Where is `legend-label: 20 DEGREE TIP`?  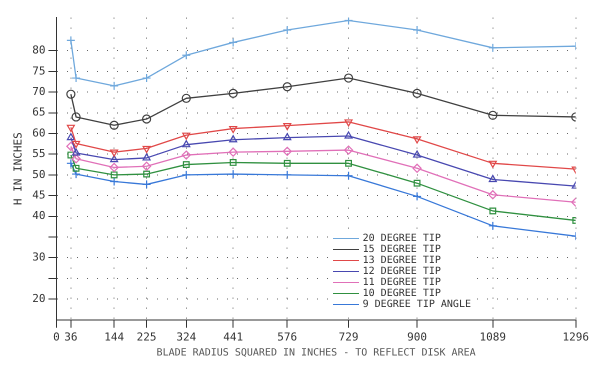
legend-label: 20 DEGREE TIP is located at coordinates (401, 238).